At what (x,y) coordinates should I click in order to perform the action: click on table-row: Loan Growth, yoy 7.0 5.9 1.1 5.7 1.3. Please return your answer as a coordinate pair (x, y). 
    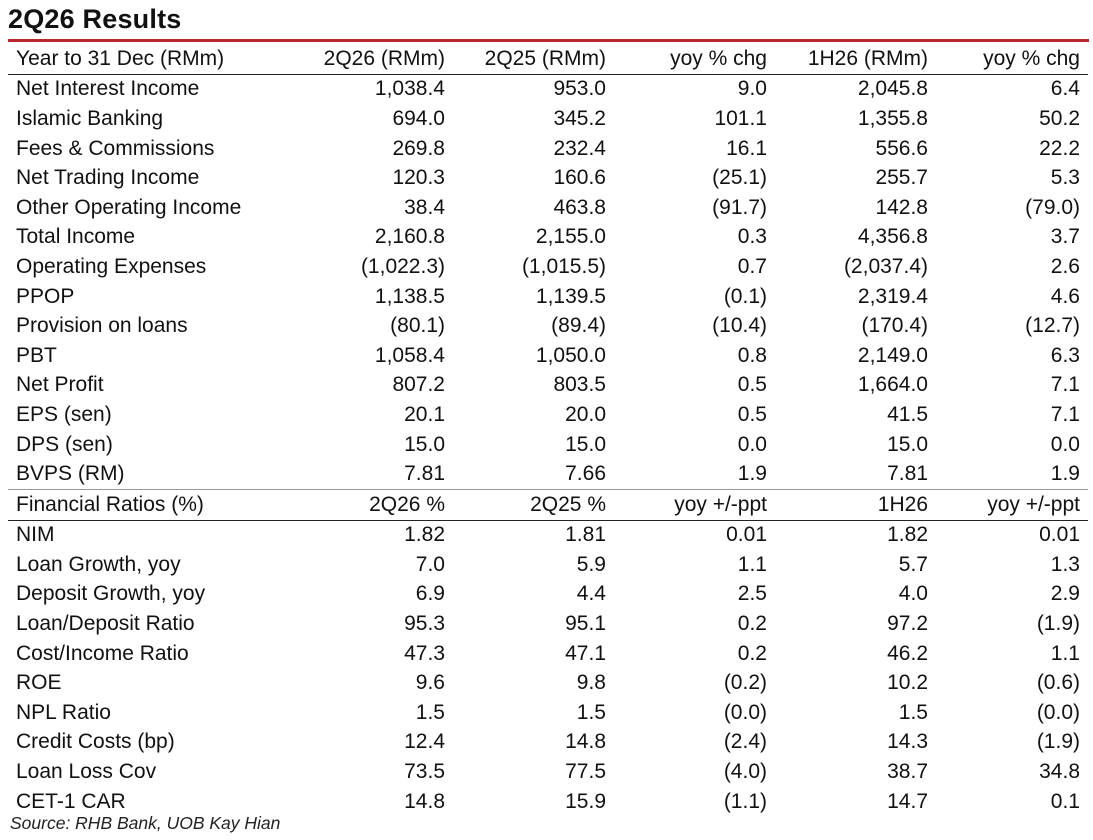
    Looking at the image, I should click on (548, 565).